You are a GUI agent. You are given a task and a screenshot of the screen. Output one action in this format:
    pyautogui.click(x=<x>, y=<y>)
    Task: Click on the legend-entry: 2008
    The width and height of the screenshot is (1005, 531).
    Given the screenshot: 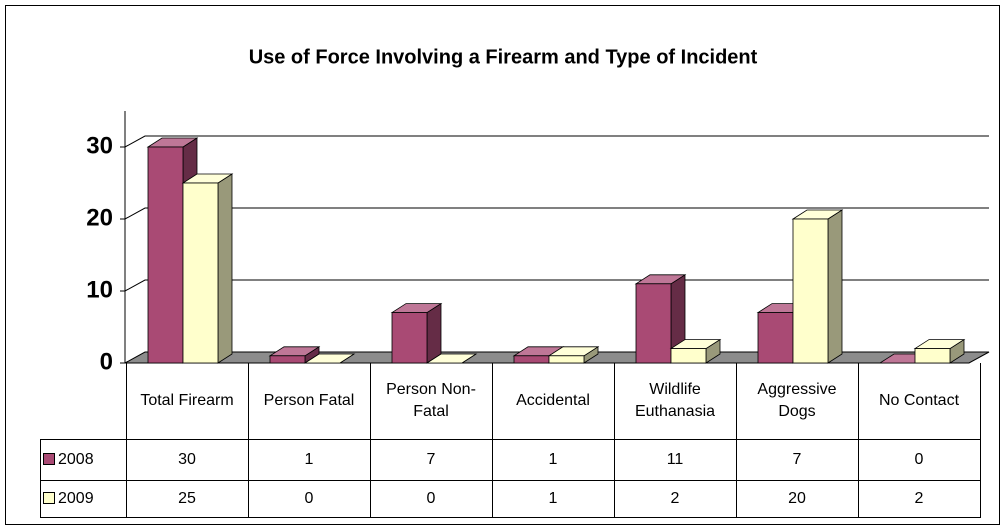 What is the action you would take?
    pyautogui.click(x=83, y=460)
    